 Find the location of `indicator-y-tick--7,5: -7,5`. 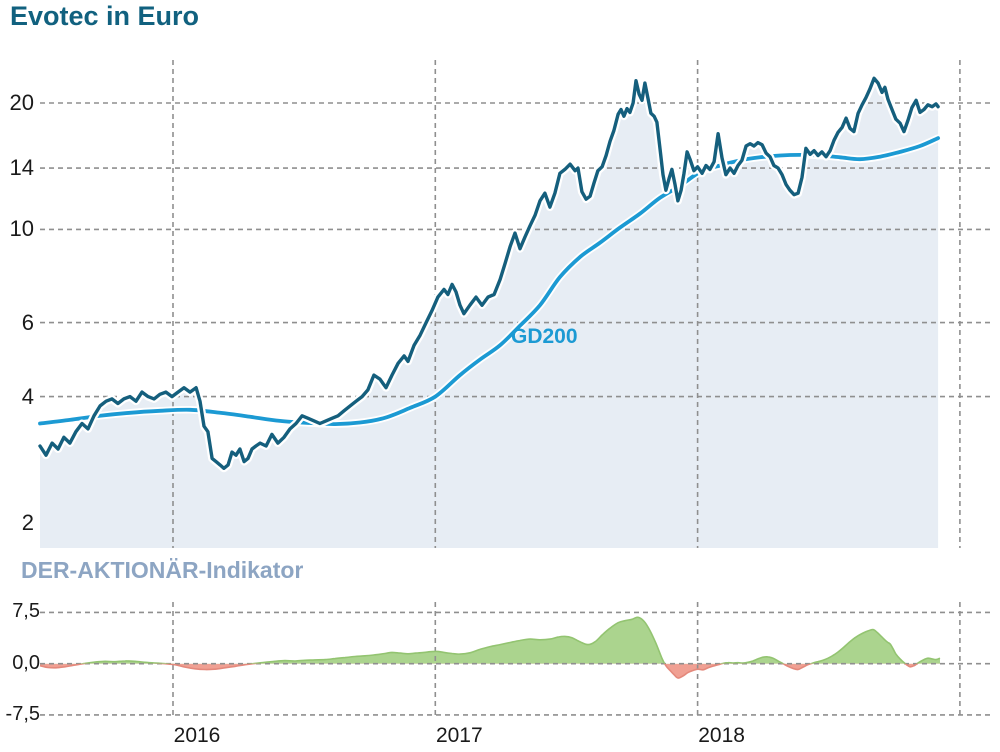

indicator-y-tick--7,5: -7,5 is located at coordinates (22, 713).